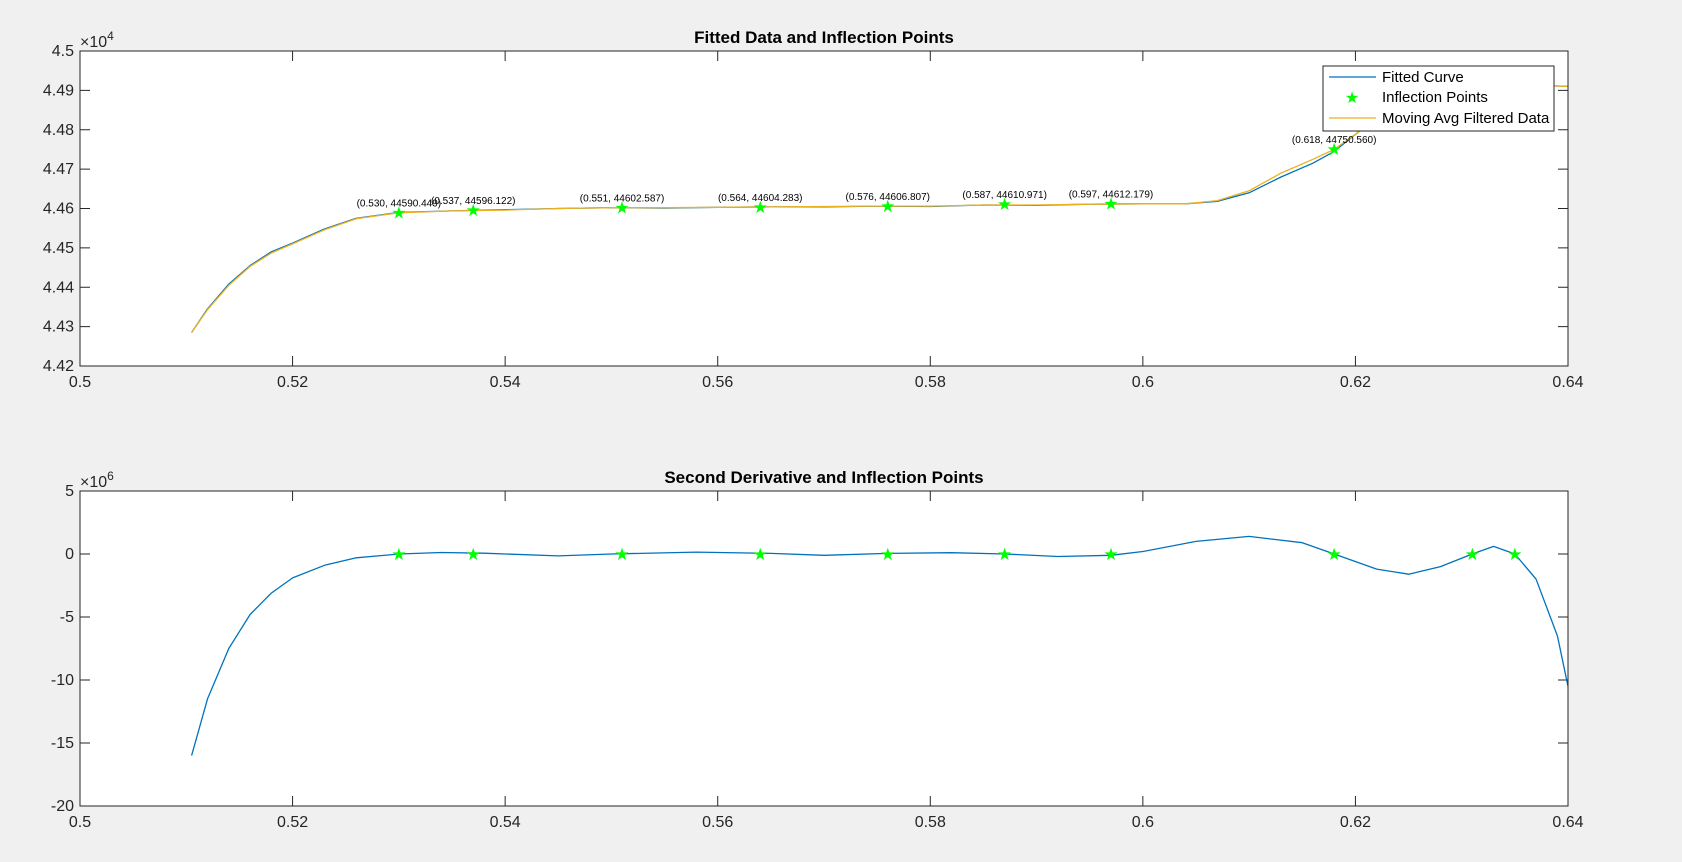 The image size is (1682, 862). What do you see at coordinates (1143, 822) in the screenshot?
I see `derivative-xtick-label: 0.6` at bounding box center [1143, 822].